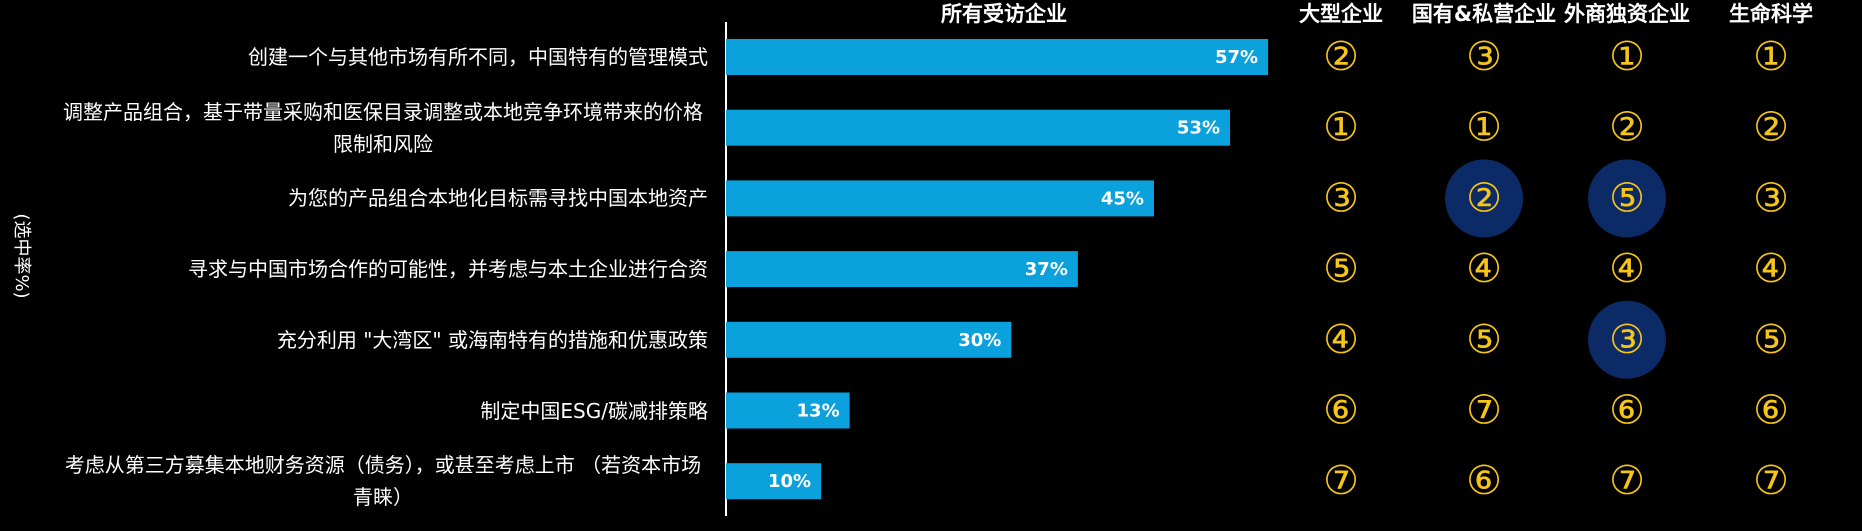 This screenshot has height=531, width=1862. I want to click on column-header: 生命科学, so click(1771, 14).